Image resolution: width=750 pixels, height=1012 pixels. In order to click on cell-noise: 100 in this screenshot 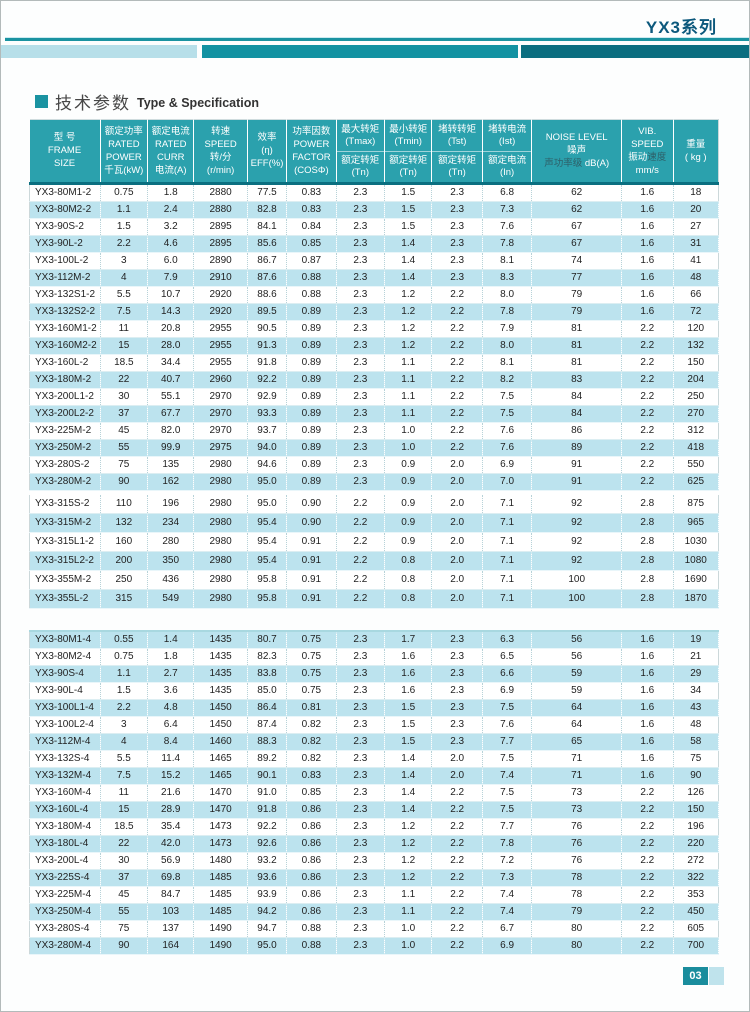, I will do `click(577, 599)`.